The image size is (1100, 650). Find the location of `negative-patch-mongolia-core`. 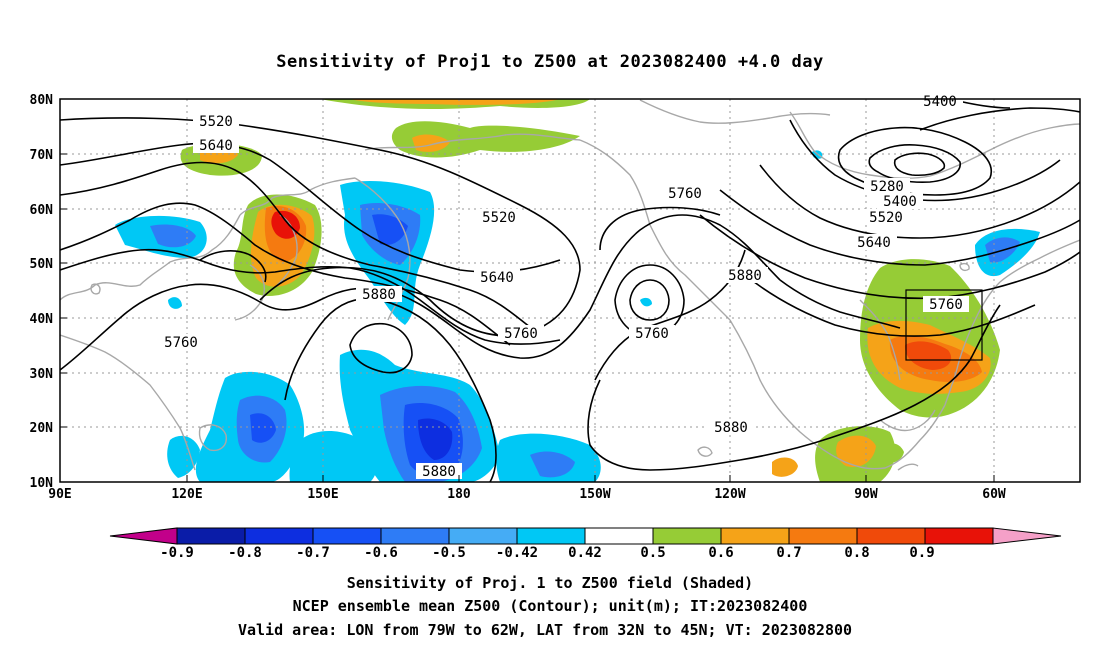

negative-patch-mongolia-core is located at coordinates (173, 236).